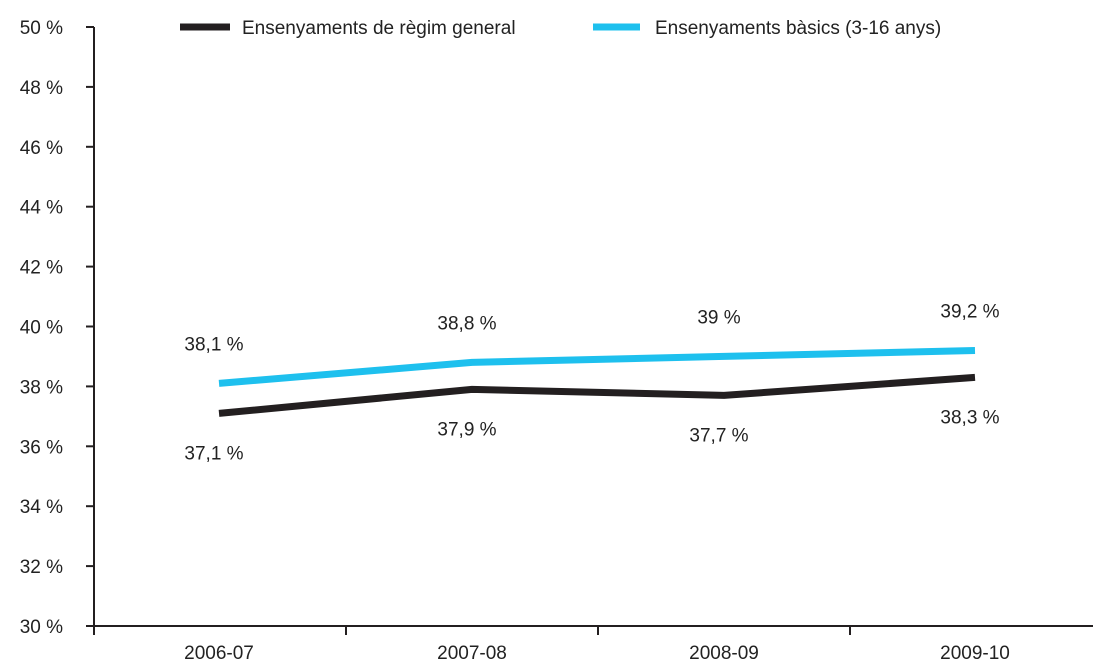  What do you see at coordinates (718, 435) in the screenshot?
I see `data-label: 37,7 %` at bounding box center [718, 435].